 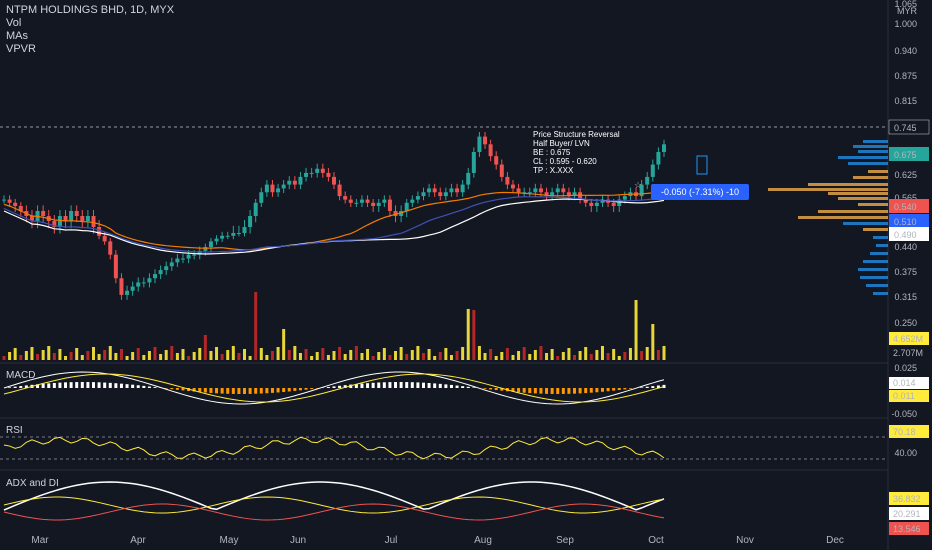 What do you see at coordinates (32, 483) in the screenshot?
I see `adx-title: ADX and DI` at bounding box center [32, 483].